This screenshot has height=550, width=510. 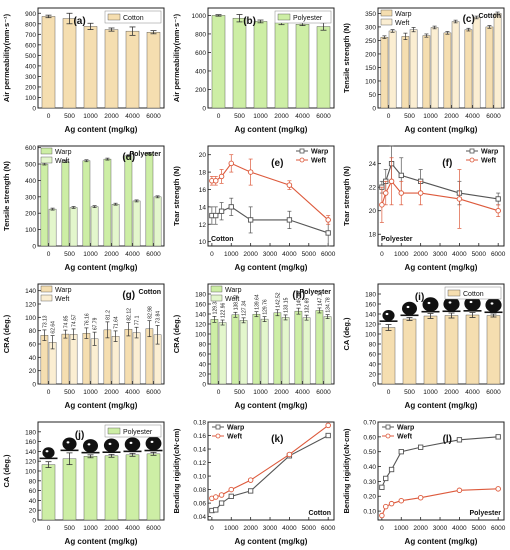 What do you see at coordinates (203, 155) in the screenshot?
I see `y-tick-label: 20` at bounding box center [203, 155].